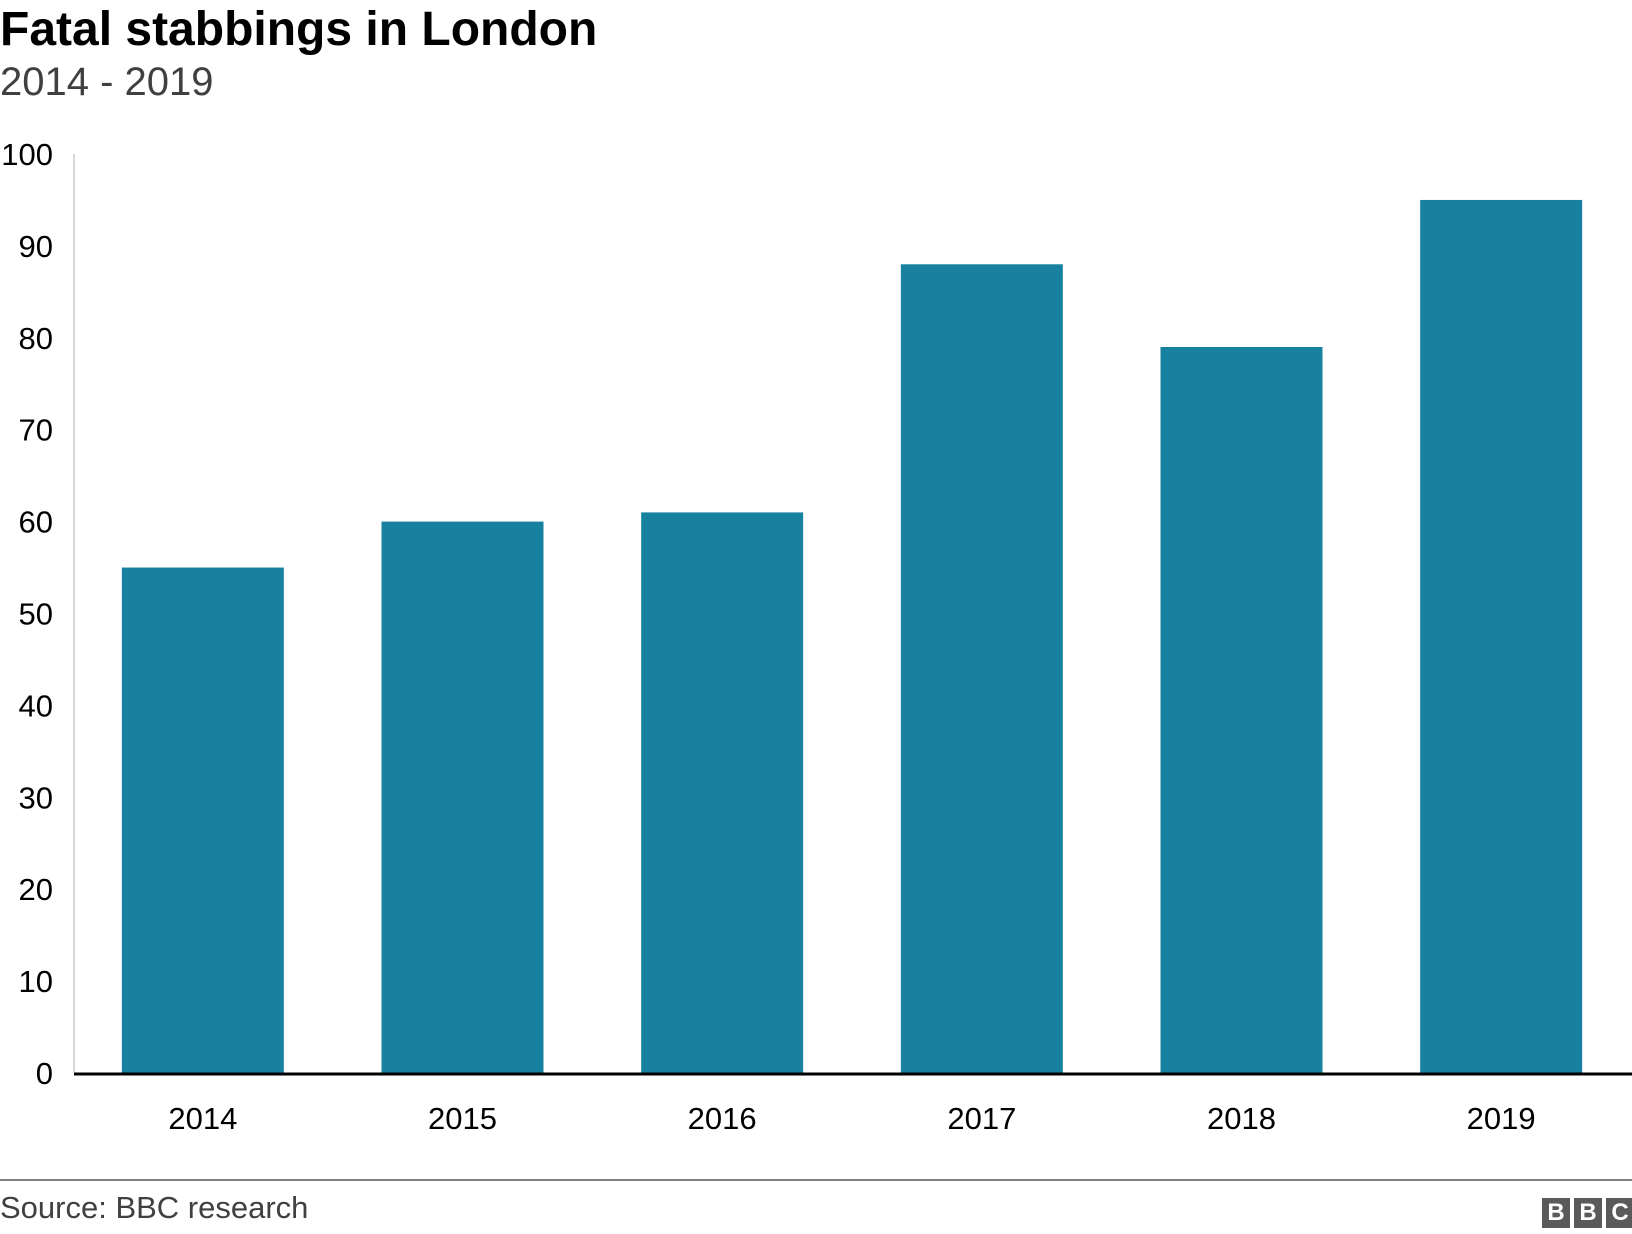 The height and width of the screenshot is (1234, 1632). Describe the element at coordinates (36, 705) in the screenshot. I see `y-tick-label: 40` at that location.